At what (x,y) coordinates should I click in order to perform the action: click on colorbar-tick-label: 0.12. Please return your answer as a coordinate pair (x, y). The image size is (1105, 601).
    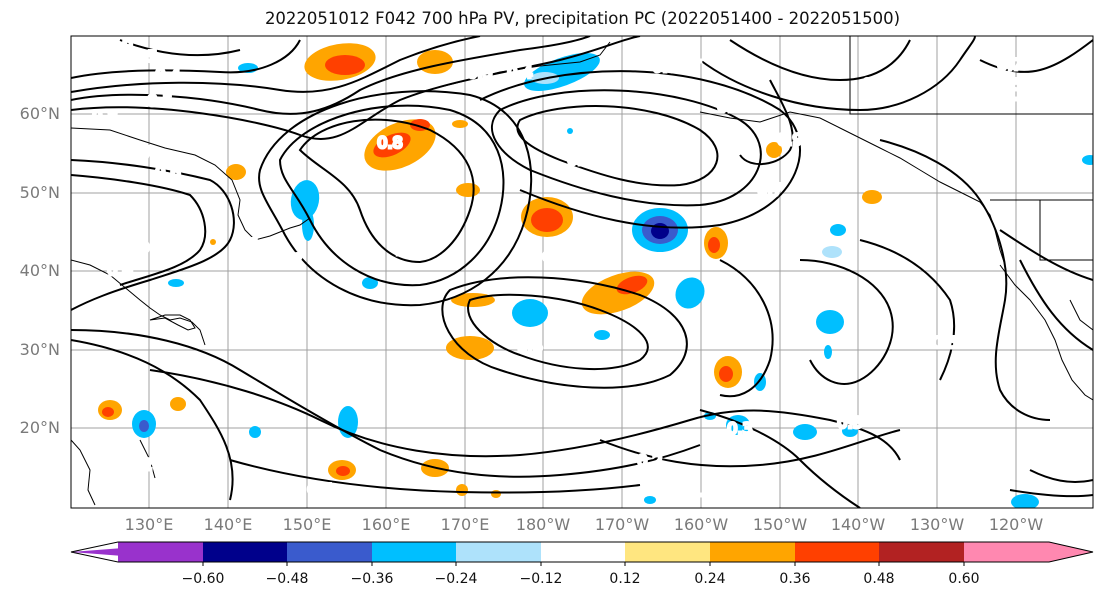
    Looking at the image, I should click on (625, 579).